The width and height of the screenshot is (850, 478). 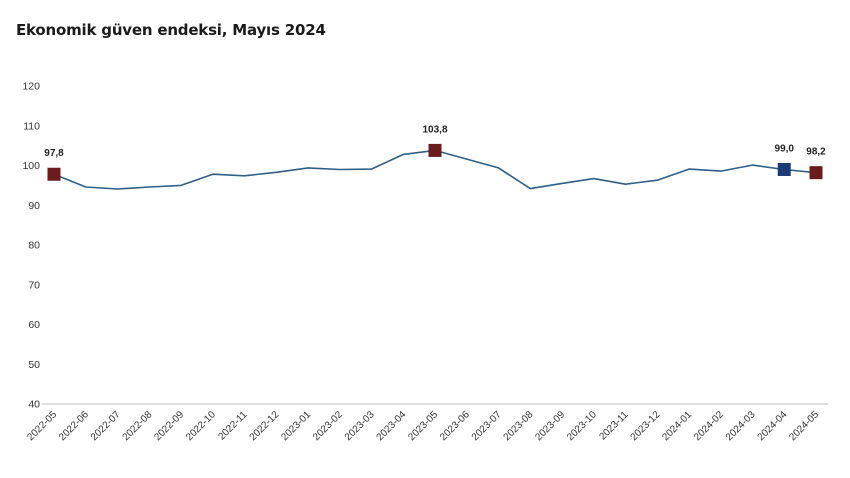 I want to click on x-tick-label: 2022-10, so click(x=201, y=426).